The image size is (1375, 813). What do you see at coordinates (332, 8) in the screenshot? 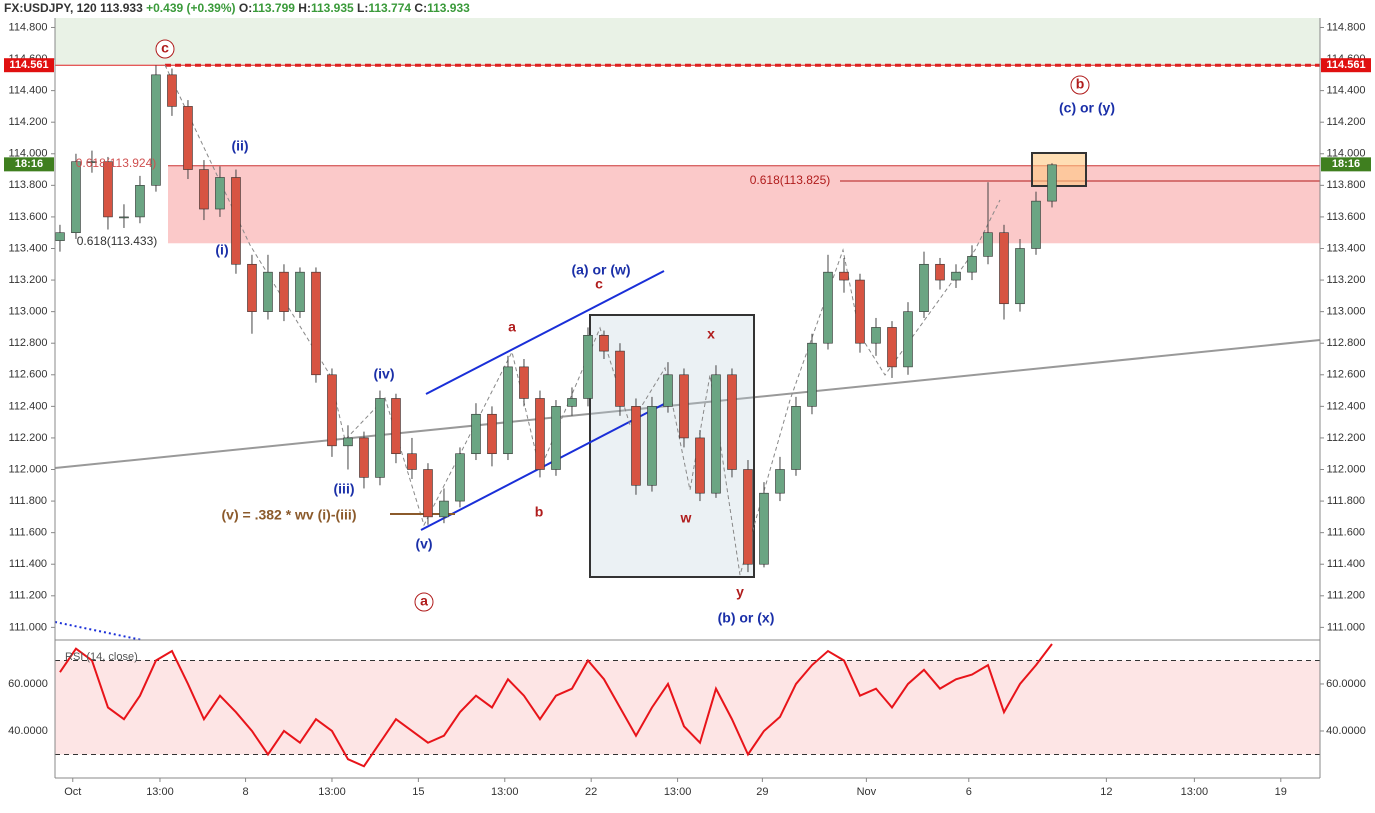
I see `value: 113.935` at bounding box center [332, 8].